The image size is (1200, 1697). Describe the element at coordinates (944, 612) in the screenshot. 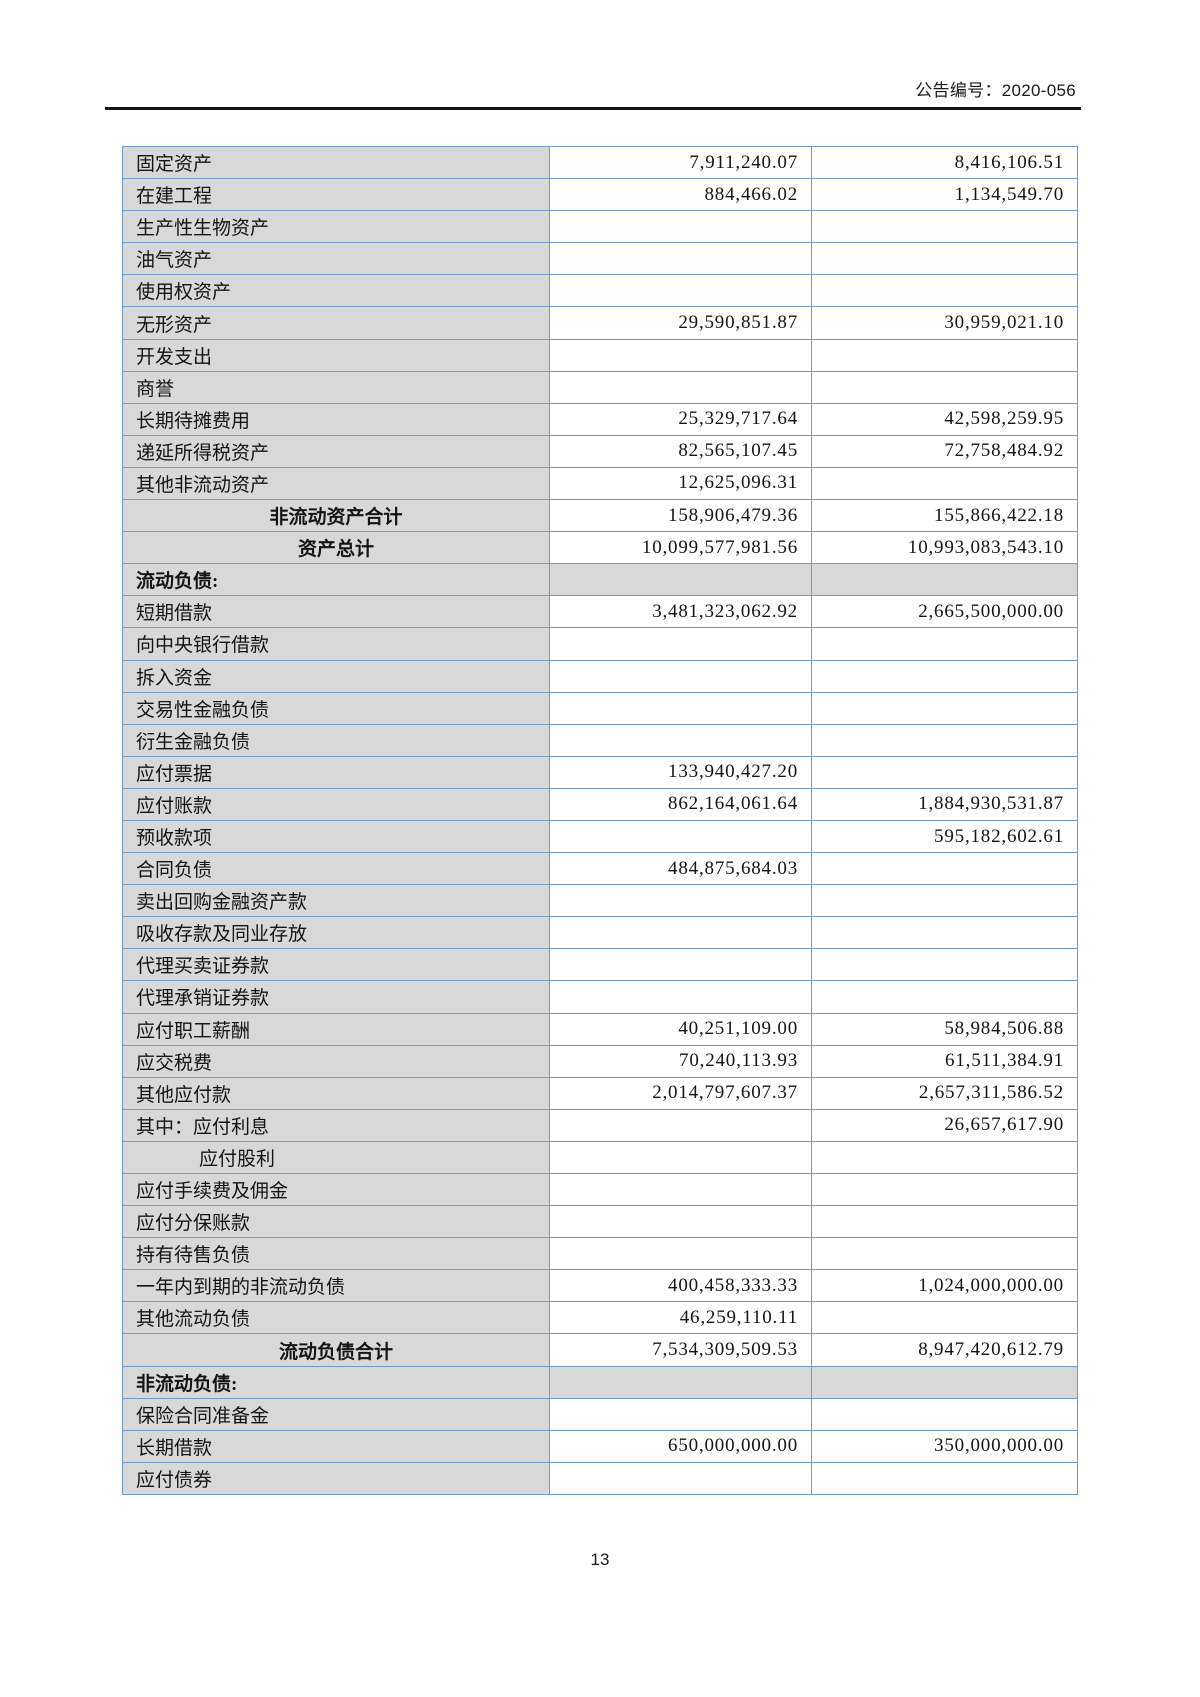

I see `row-previous-value-cell: 2,665,500,000.00` at that location.